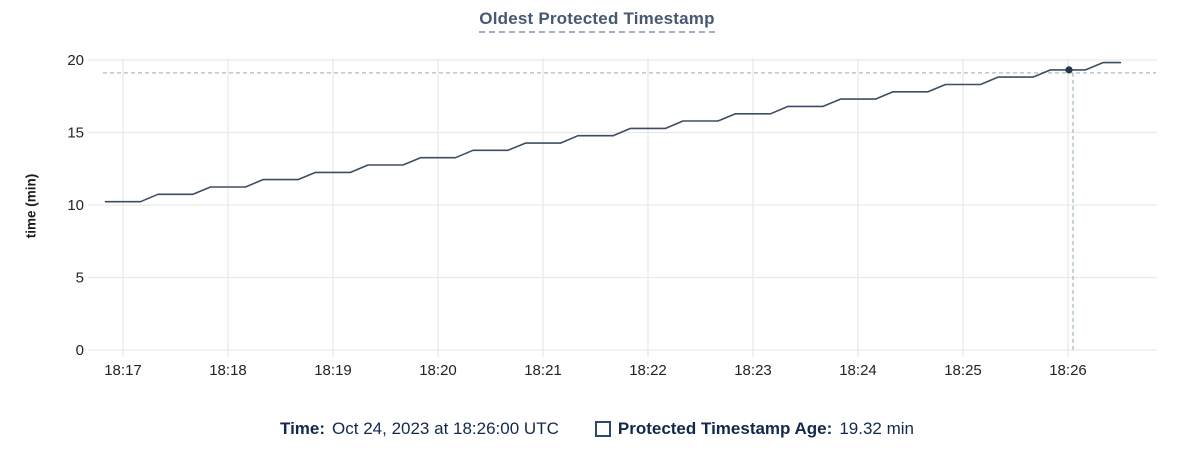  What do you see at coordinates (725, 428) in the screenshot?
I see `series-label: Protected Timestamp Age:` at bounding box center [725, 428].